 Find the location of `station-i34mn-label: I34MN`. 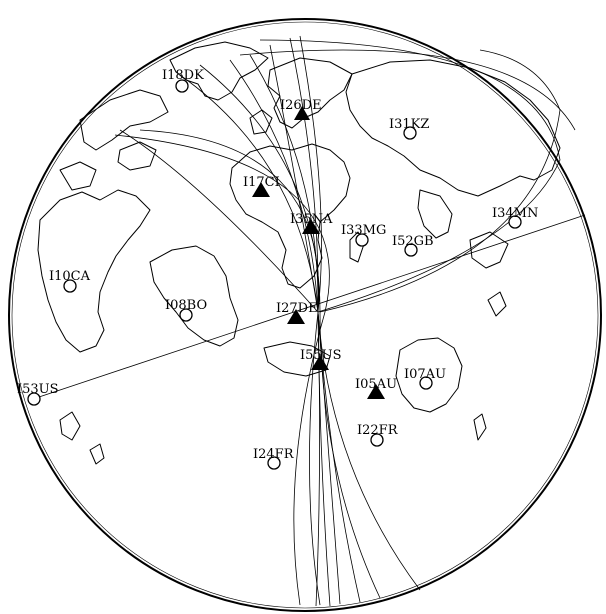

station-i34mn-label: I34MN is located at coordinates (515, 213).